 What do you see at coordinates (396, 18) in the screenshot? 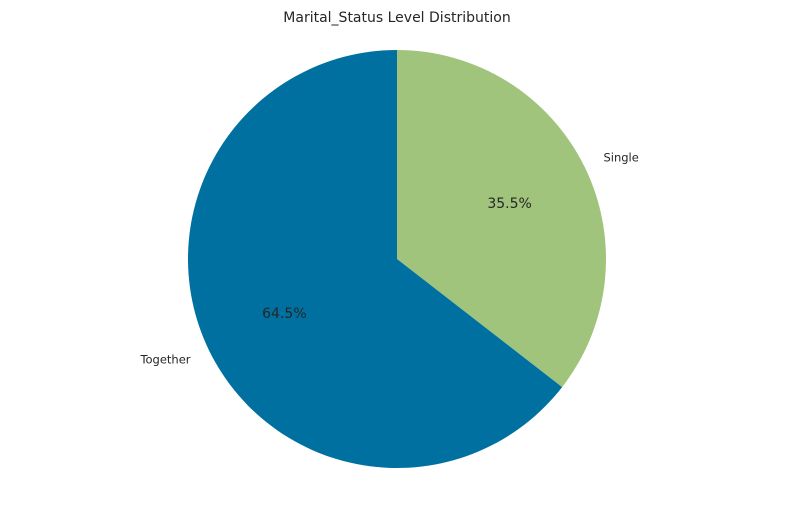
I see `chart-title: Marital_Status Level Distribution` at bounding box center [396, 18].